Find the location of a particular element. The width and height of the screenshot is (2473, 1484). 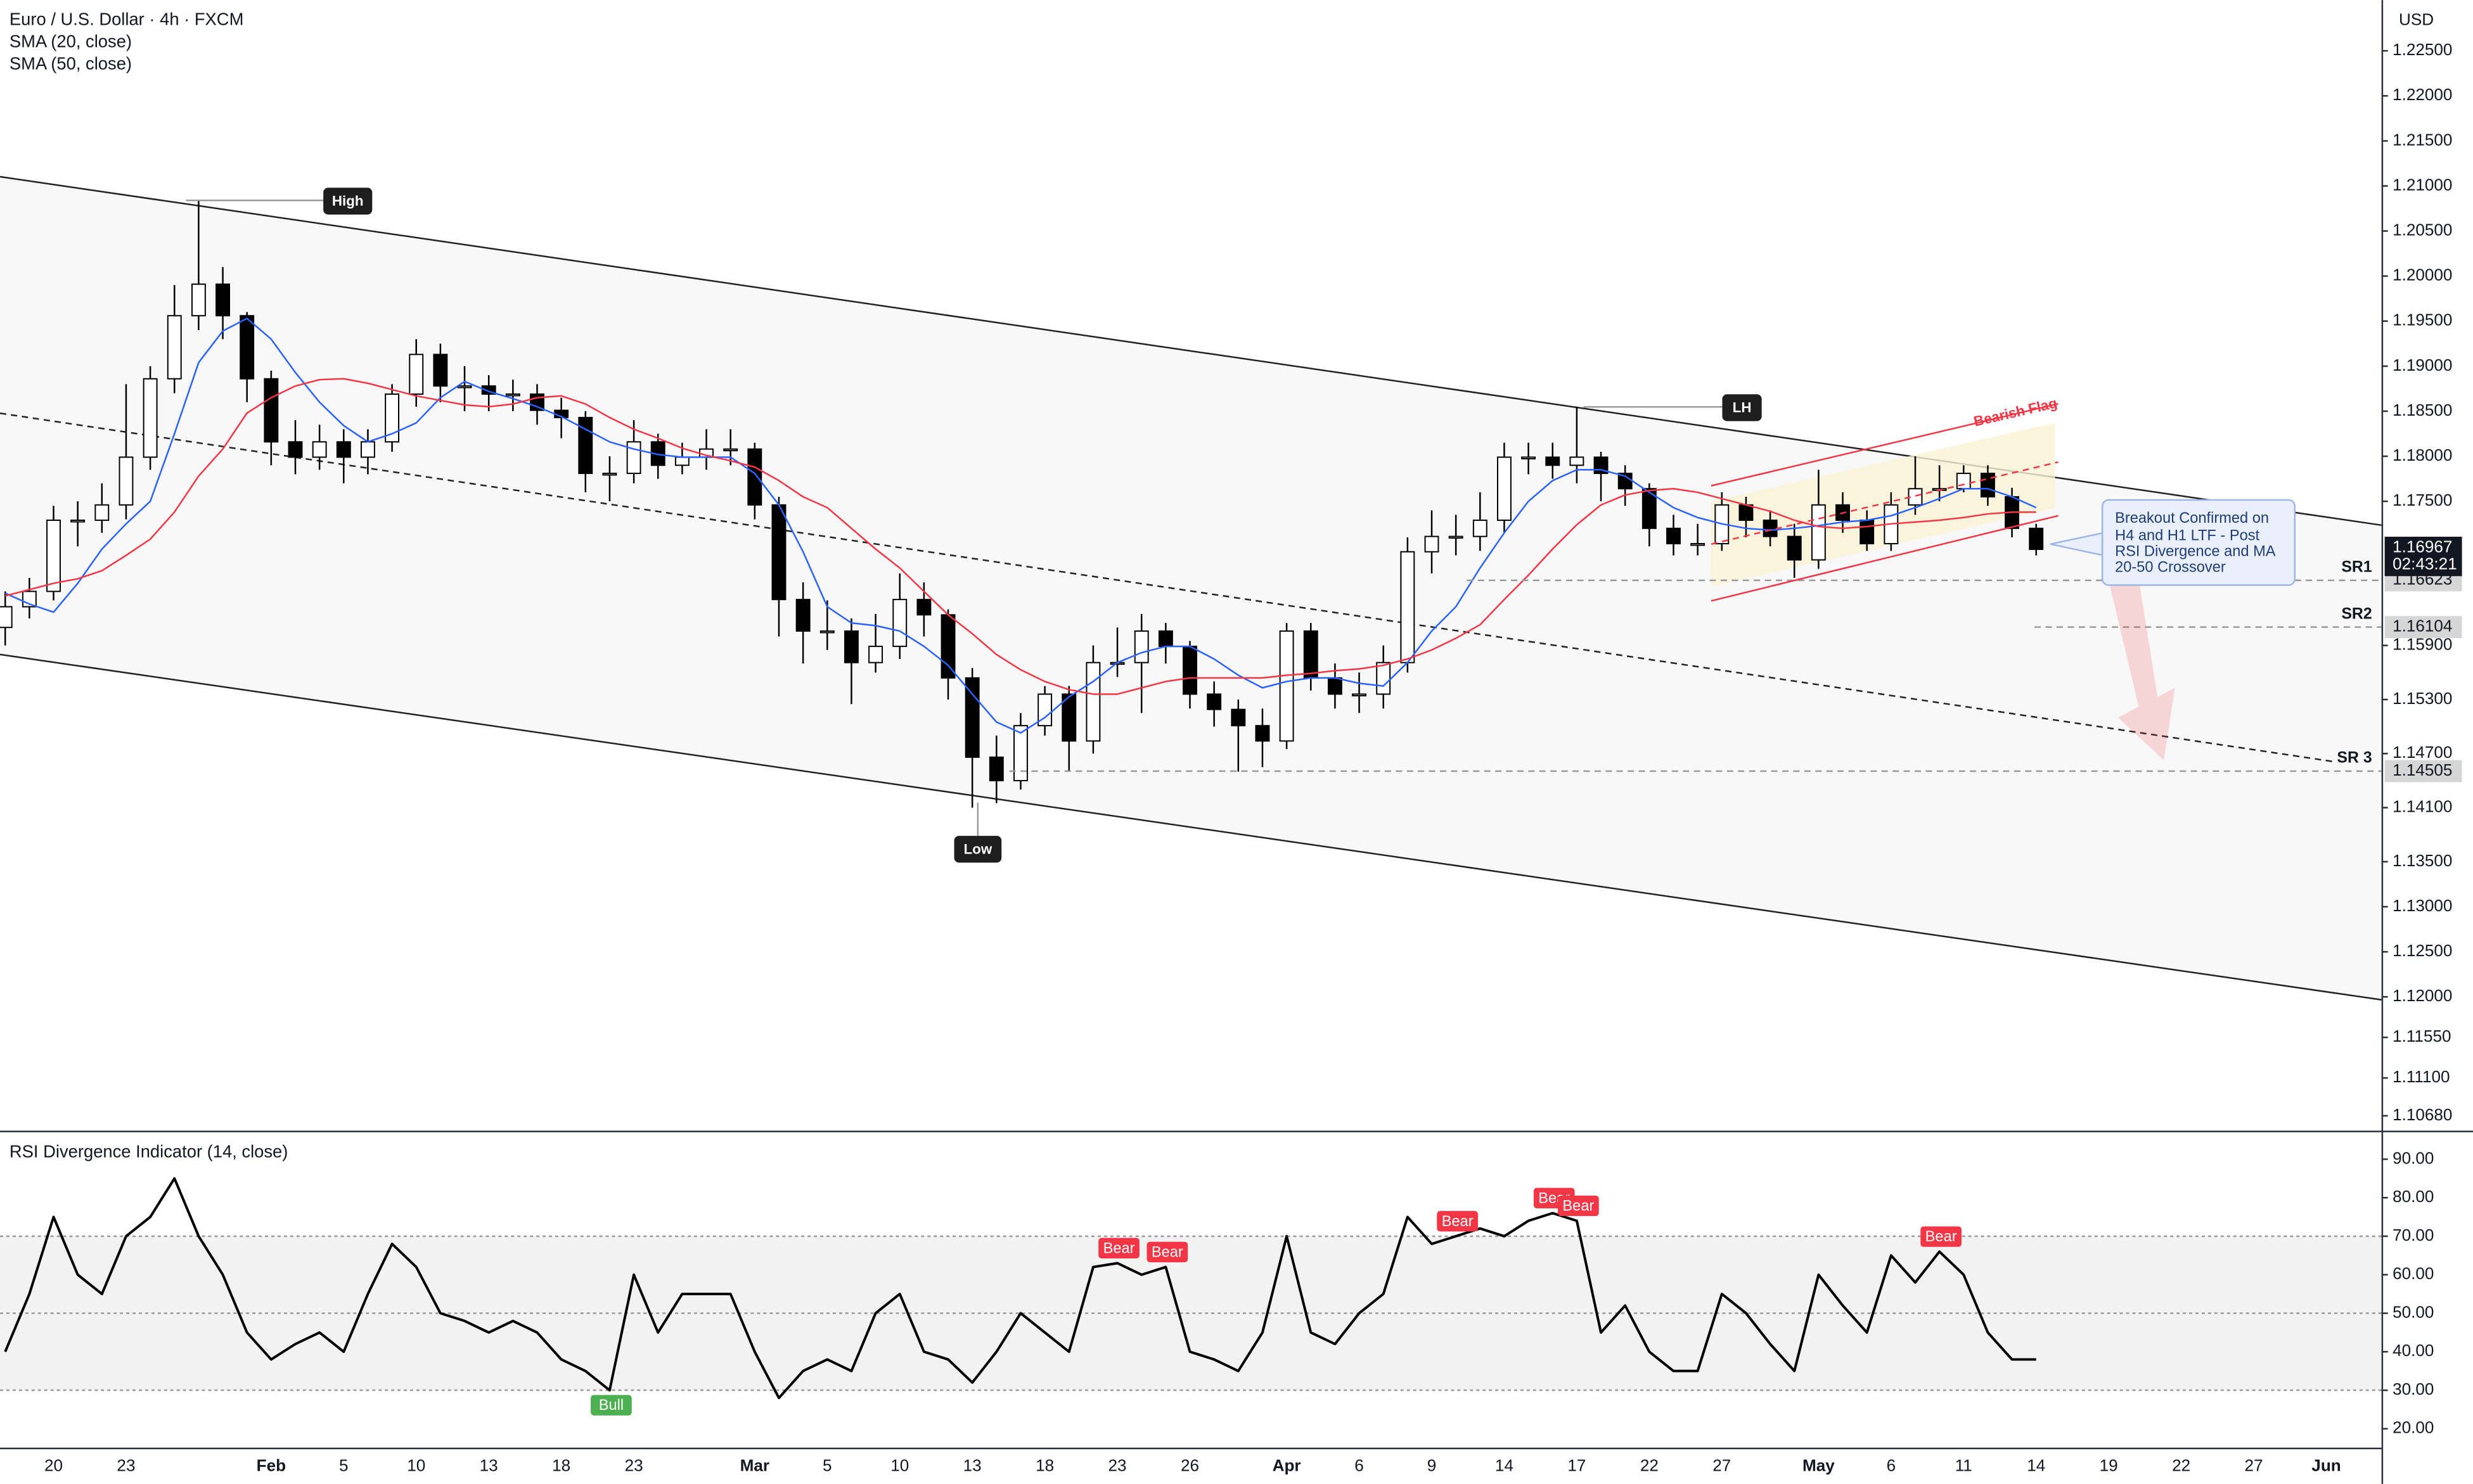

x-tick-label: Feb is located at coordinates (271, 1464).